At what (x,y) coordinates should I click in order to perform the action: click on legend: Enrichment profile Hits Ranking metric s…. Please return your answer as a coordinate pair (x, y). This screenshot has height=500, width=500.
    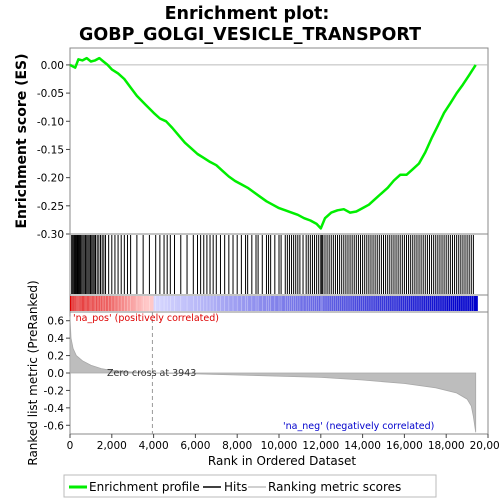
    Looking at the image, I should click on (250, 486).